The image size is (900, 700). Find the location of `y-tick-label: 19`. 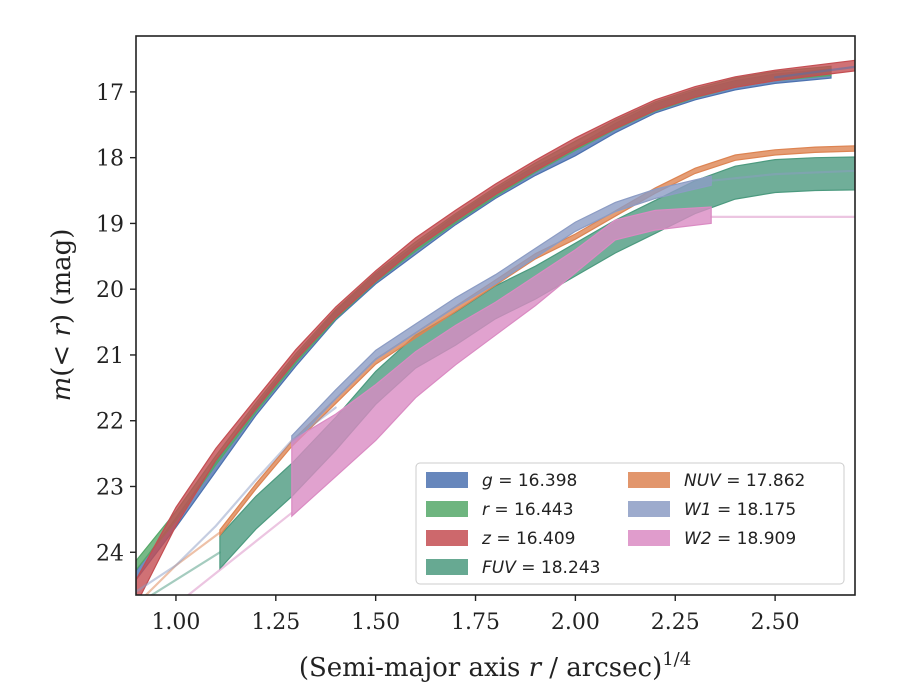

y-tick-label: 19 is located at coordinates (110, 224).